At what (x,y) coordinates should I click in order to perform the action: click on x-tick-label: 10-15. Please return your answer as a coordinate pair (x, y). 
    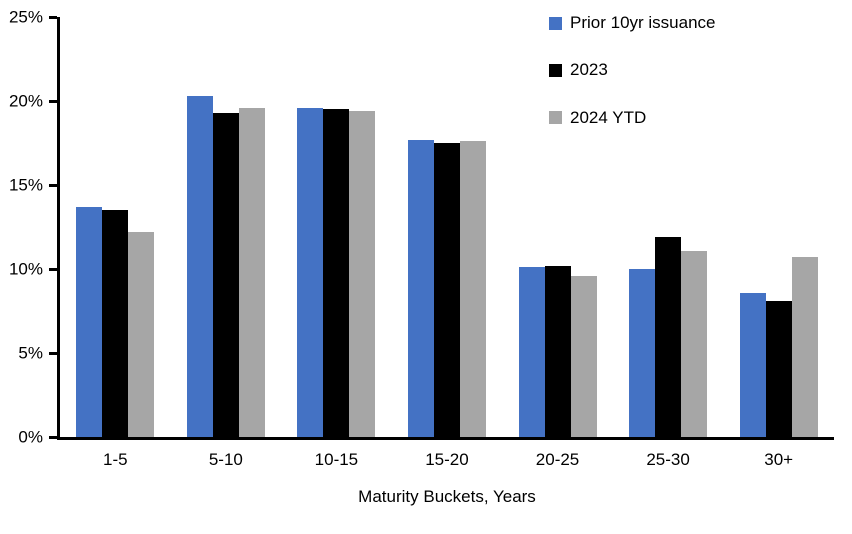
    Looking at the image, I should click on (336, 459).